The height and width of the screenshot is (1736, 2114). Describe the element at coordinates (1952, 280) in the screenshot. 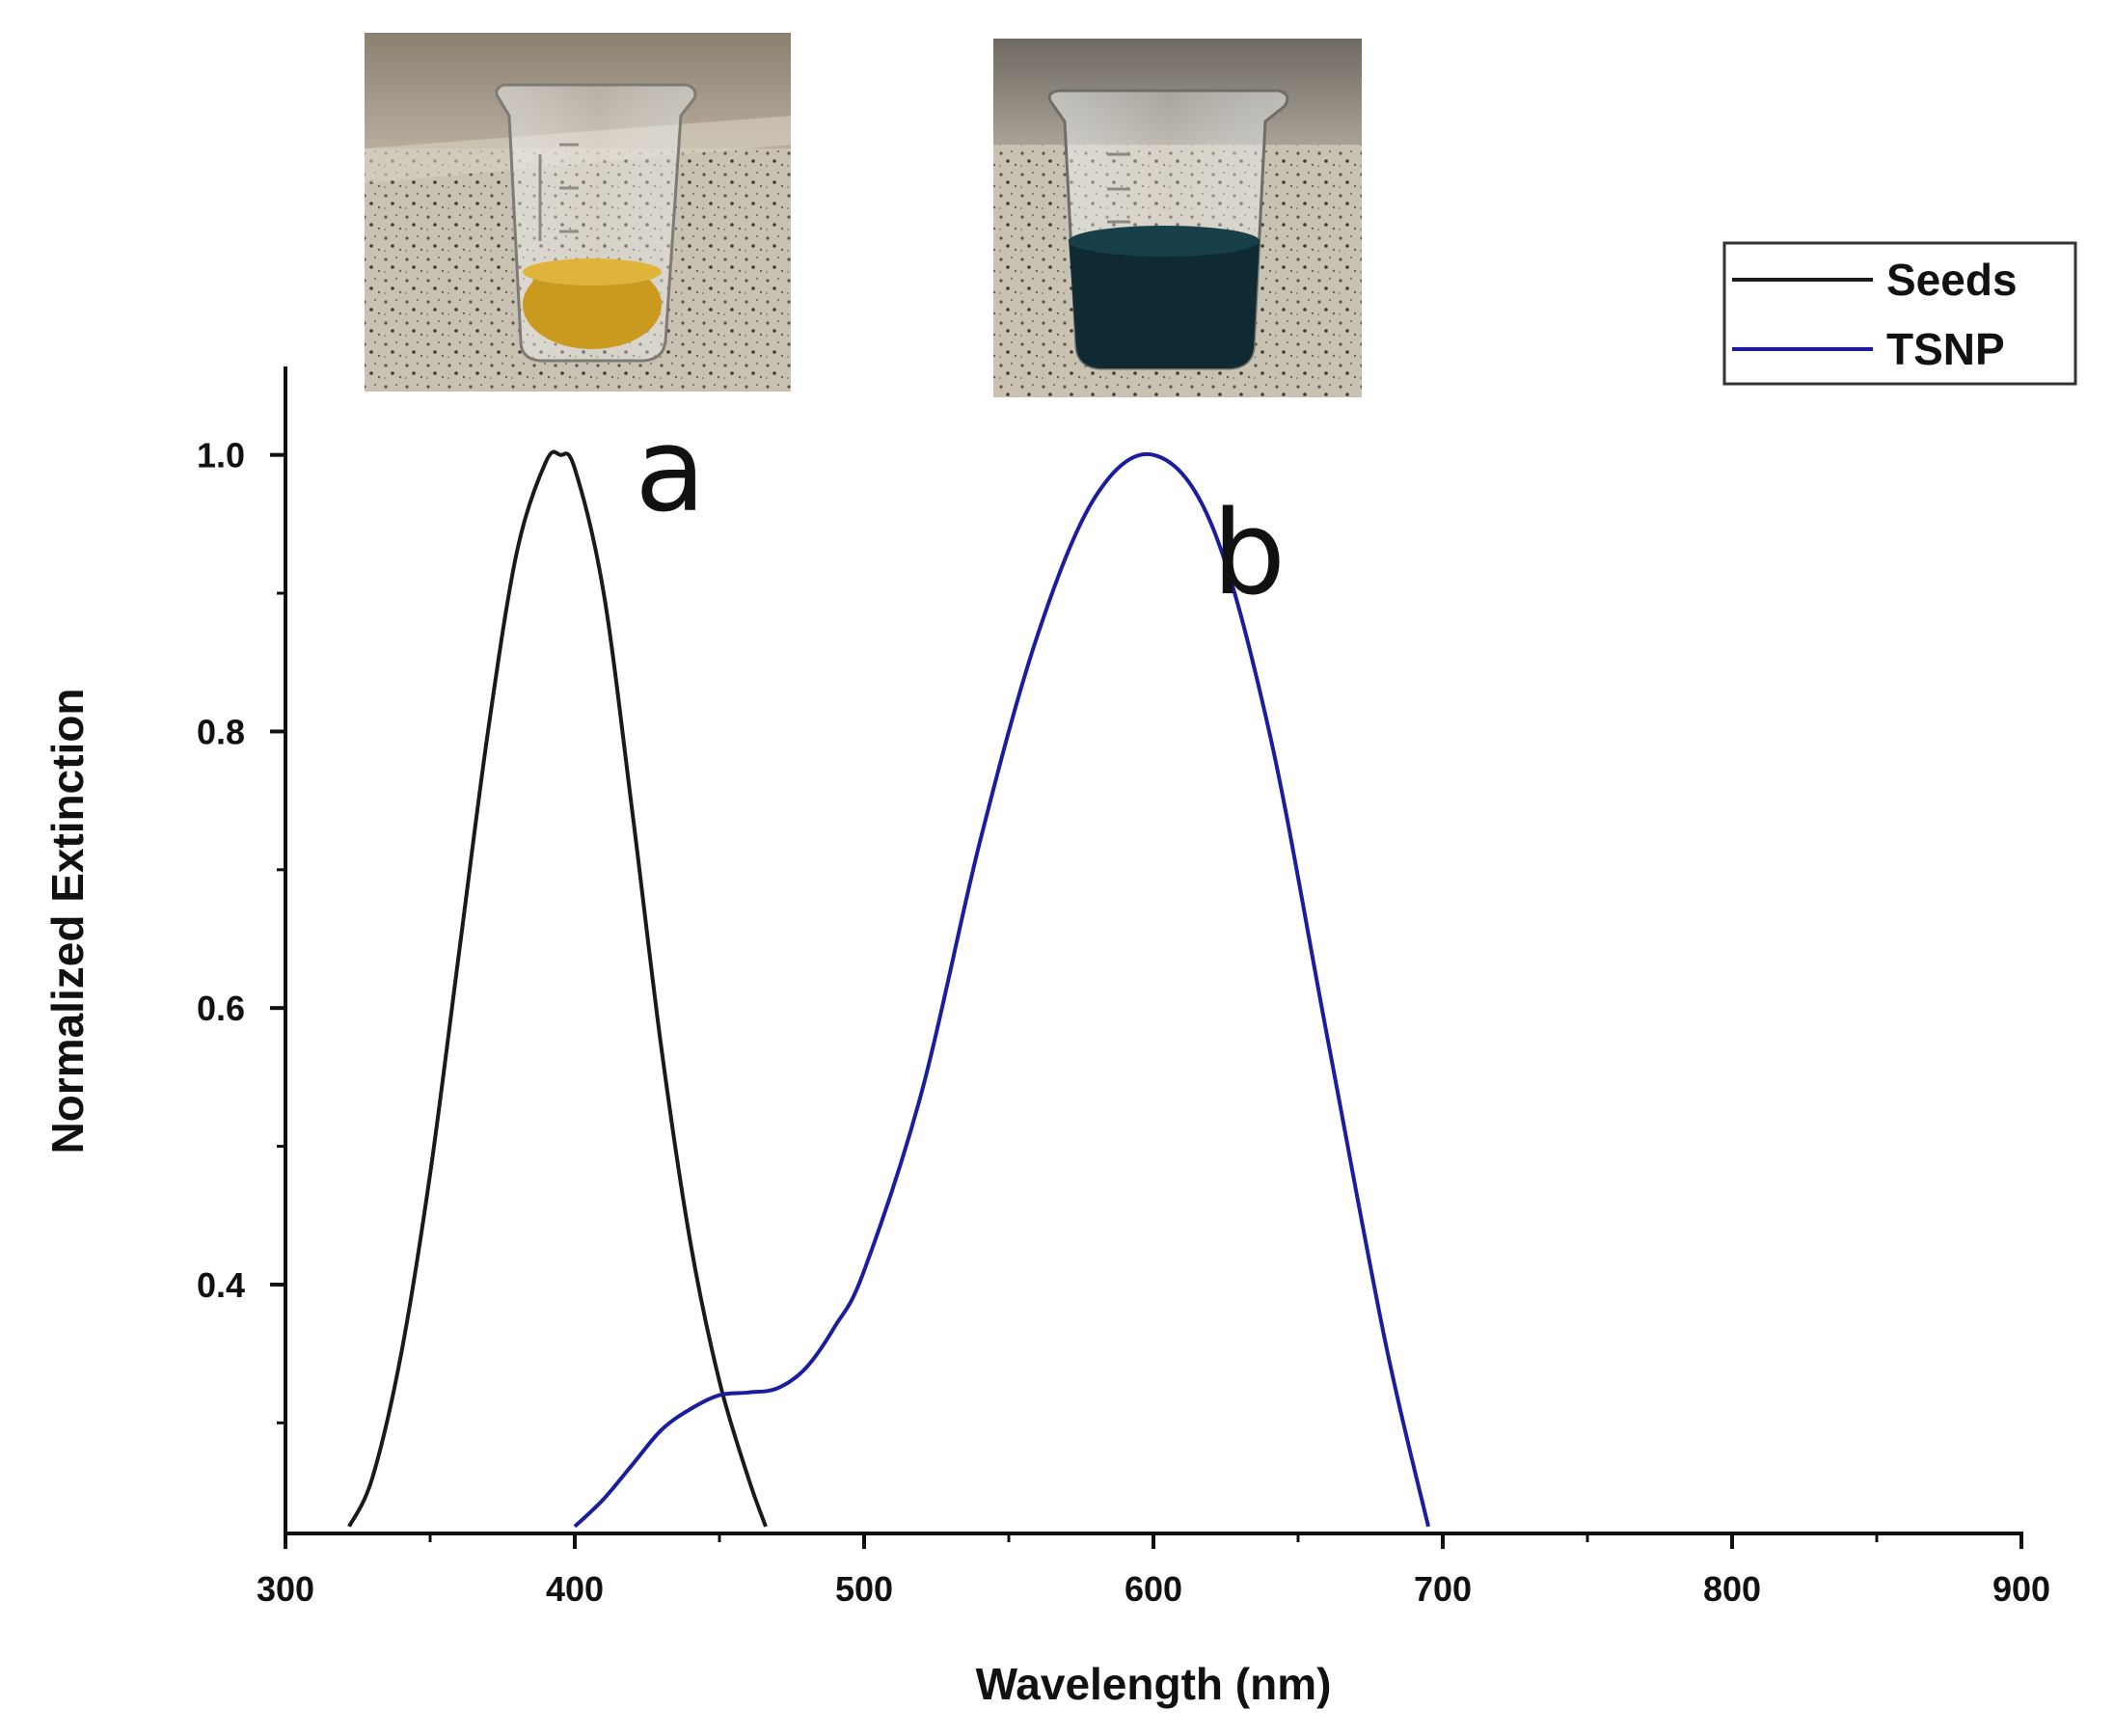

I see `legend-label-seeds: Seeds` at that location.